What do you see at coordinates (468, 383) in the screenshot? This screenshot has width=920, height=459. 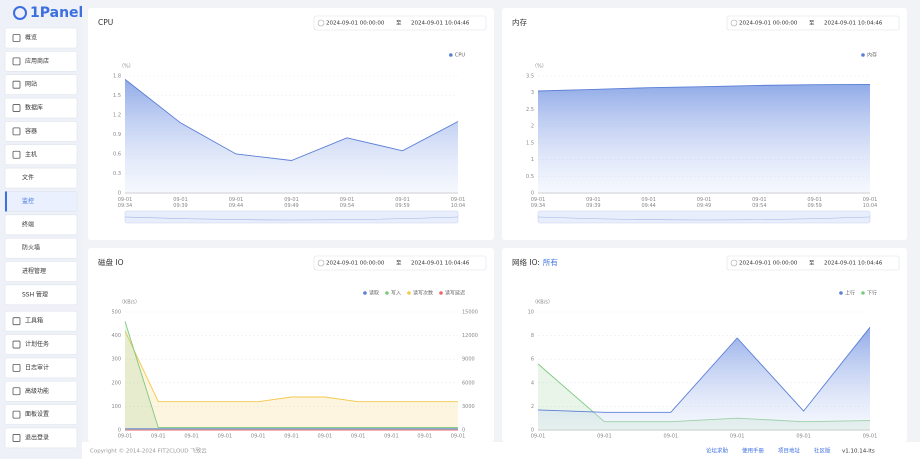 I see `y2-tick-label: 6000` at bounding box center [468, 383].